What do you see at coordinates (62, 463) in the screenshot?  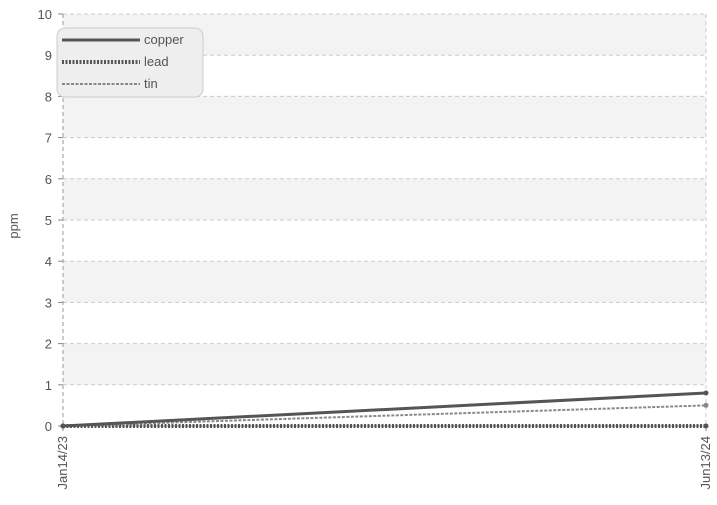 I see `x-tick-label: Jan14/23` at bounding box center [62, 463].